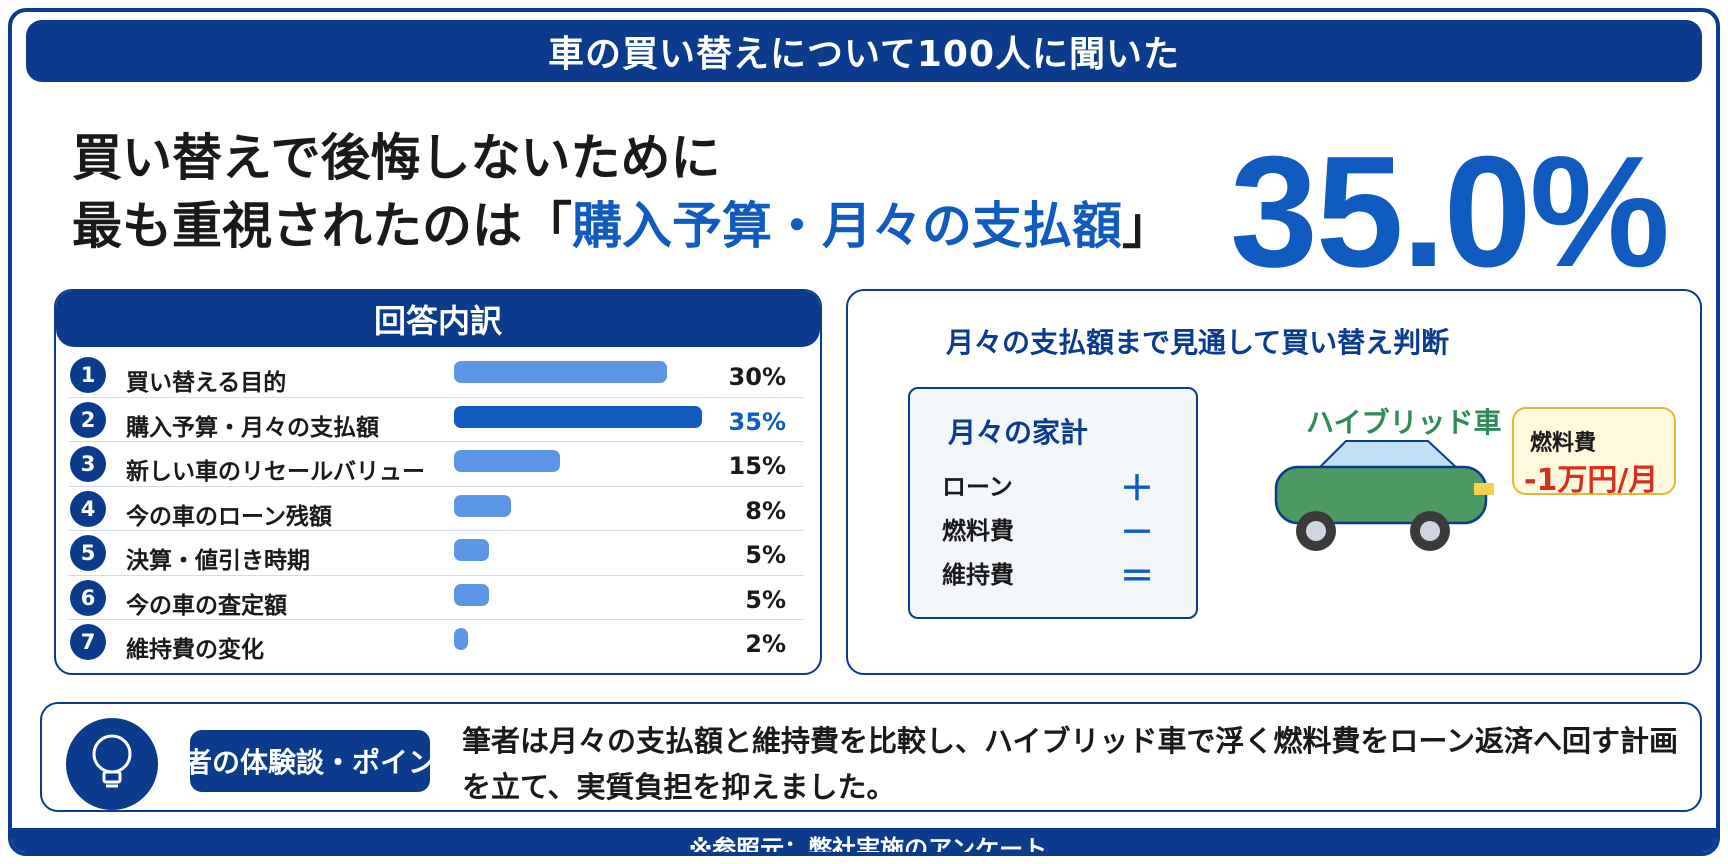 Image resolution: width=1728 pixels, height=864 pixels. Describe the element at coordinates (88, 553) in the screenshot. I see `rank-badge: 5` at that location.